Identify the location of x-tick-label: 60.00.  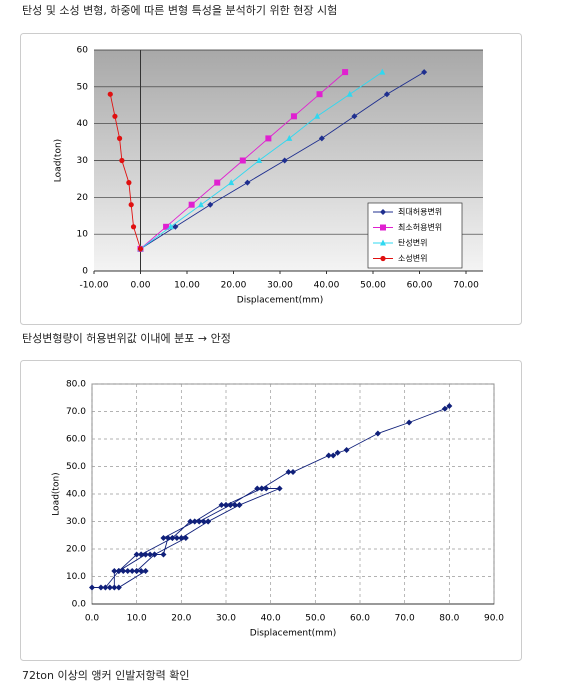
(420, 286).